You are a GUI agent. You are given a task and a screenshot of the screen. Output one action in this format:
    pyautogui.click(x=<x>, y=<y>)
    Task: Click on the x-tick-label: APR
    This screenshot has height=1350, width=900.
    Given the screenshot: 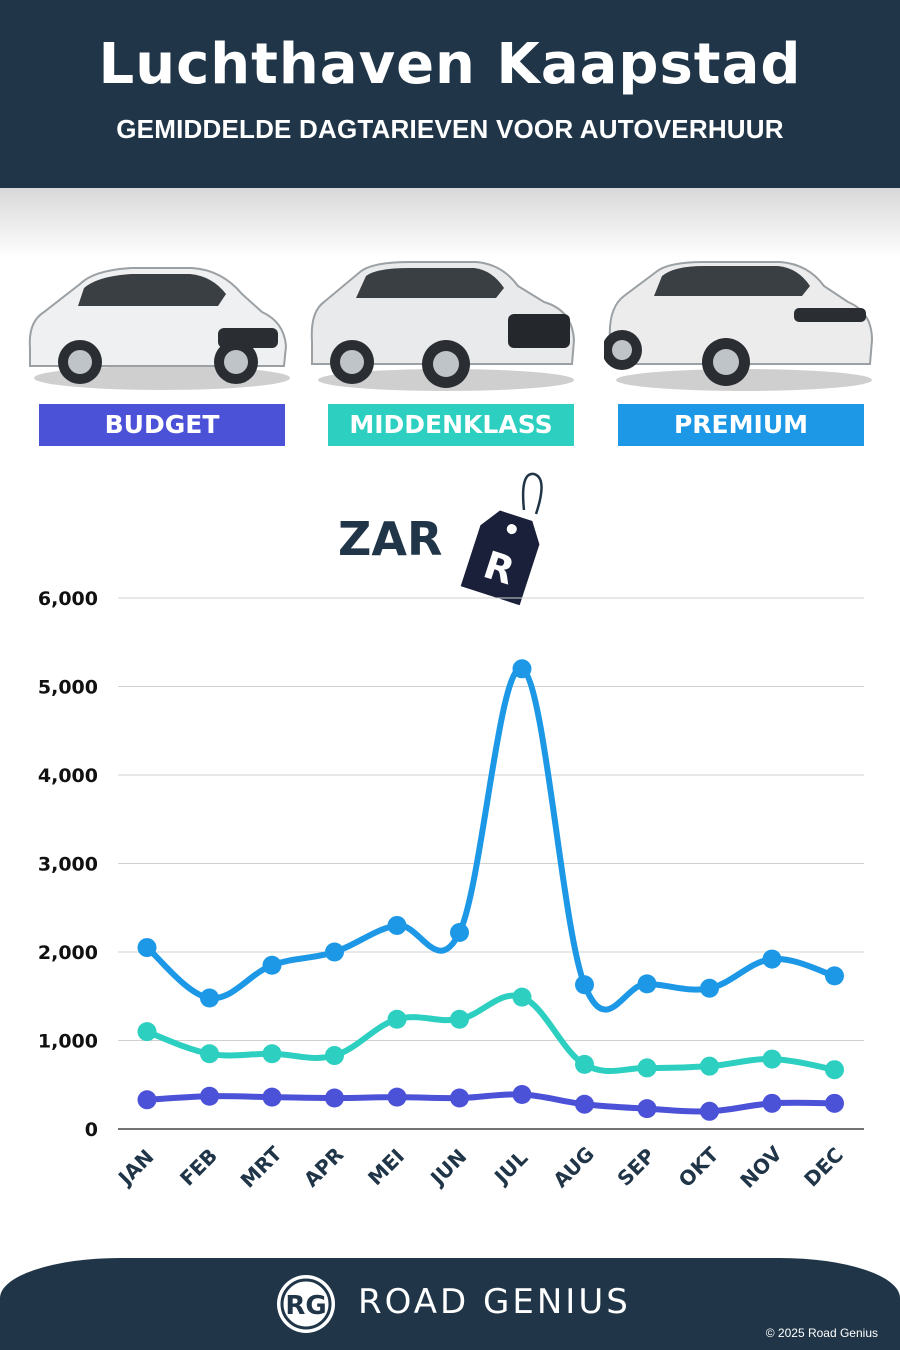 What is the action you would take?
    pyautogui.click(x=323, y=1166)
    